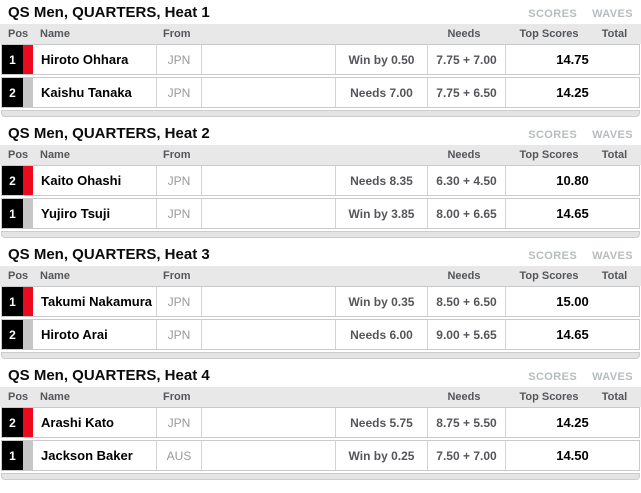  What do you see at coordinates (320, 12) in the screenshot?
I see `heat-header: QS Men, QUARTERS, Heat 1 SCORES WAVES` at bounding box center [320, 12].